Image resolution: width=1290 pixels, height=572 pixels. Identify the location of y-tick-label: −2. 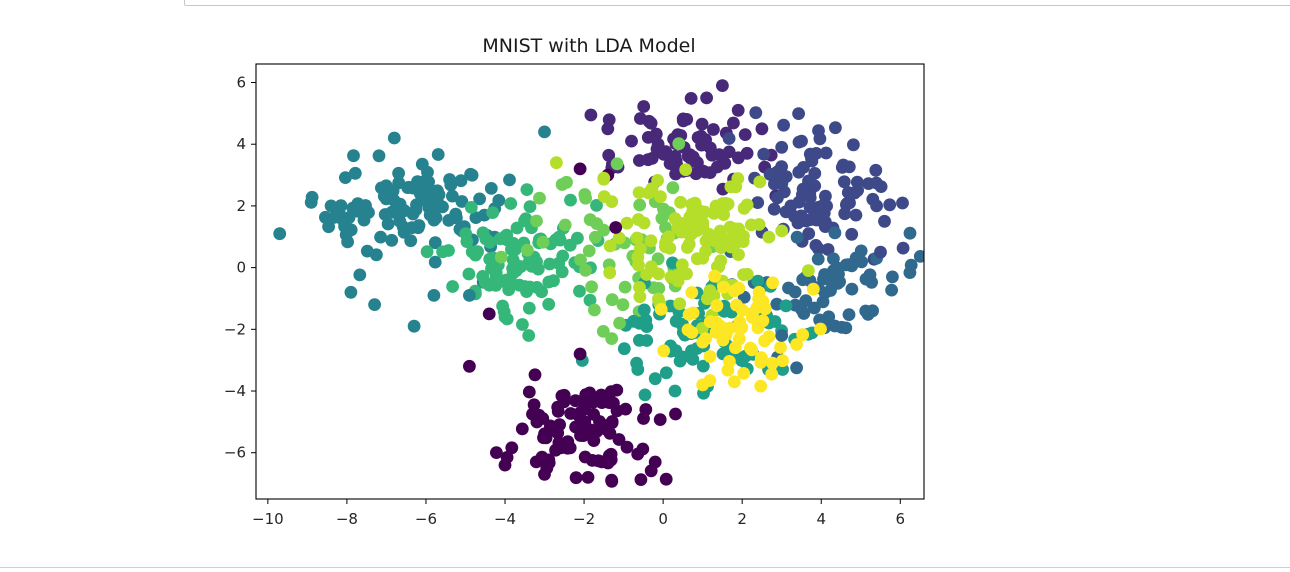
(235, 329).